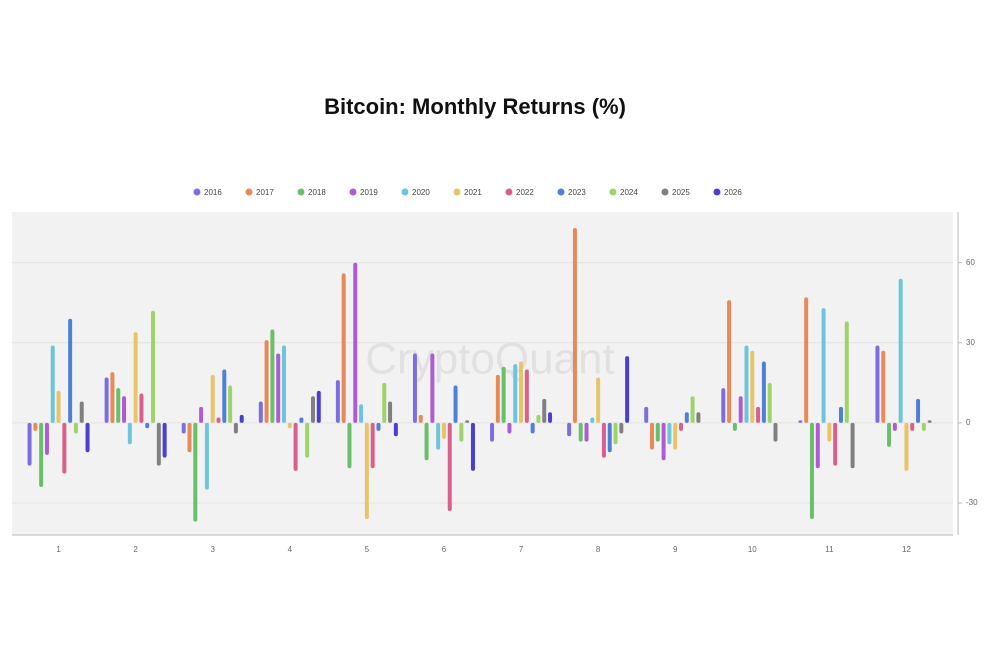 This screenshot has height=660, width=990. What do you see at coordinates (906, 549) in the screenshot?
I see `x-tick-label: 12` at bounding box center [906, 549].